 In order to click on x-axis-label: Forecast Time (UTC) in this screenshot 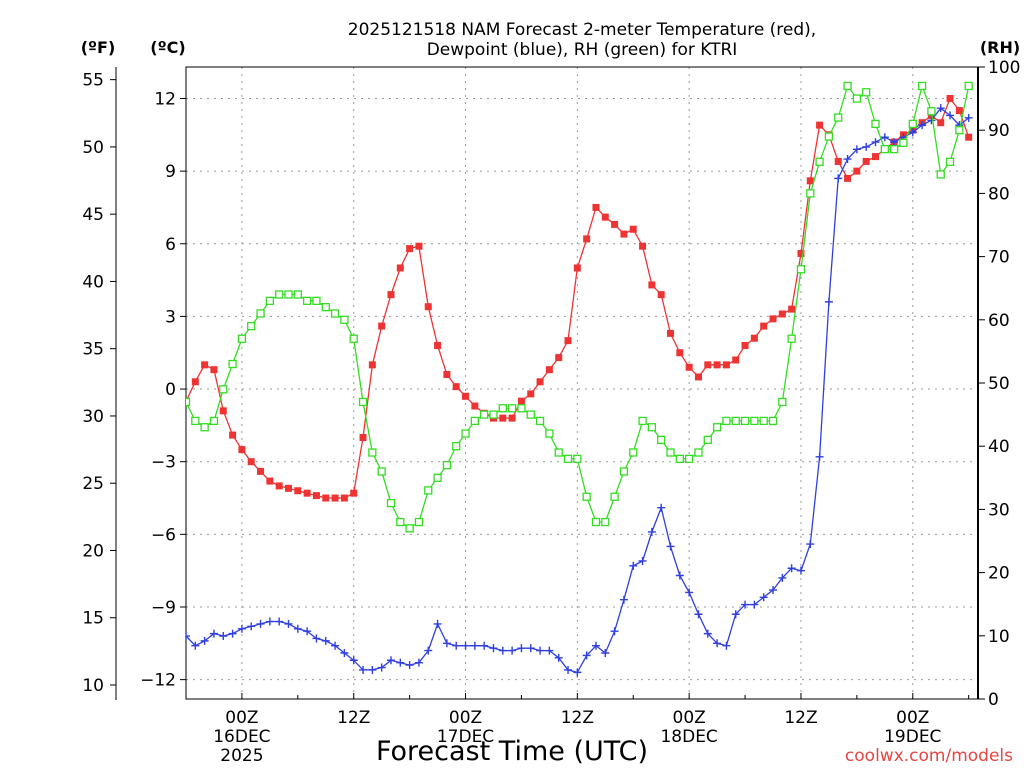, I will do `click(512, 751)`.